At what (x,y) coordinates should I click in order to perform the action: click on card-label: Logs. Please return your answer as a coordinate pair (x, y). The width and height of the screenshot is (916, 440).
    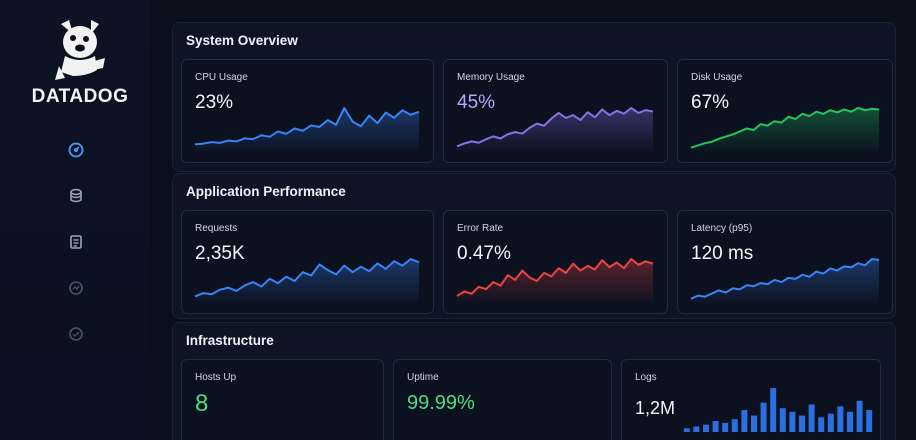
    Looking at the image, I should click on (646, 377).